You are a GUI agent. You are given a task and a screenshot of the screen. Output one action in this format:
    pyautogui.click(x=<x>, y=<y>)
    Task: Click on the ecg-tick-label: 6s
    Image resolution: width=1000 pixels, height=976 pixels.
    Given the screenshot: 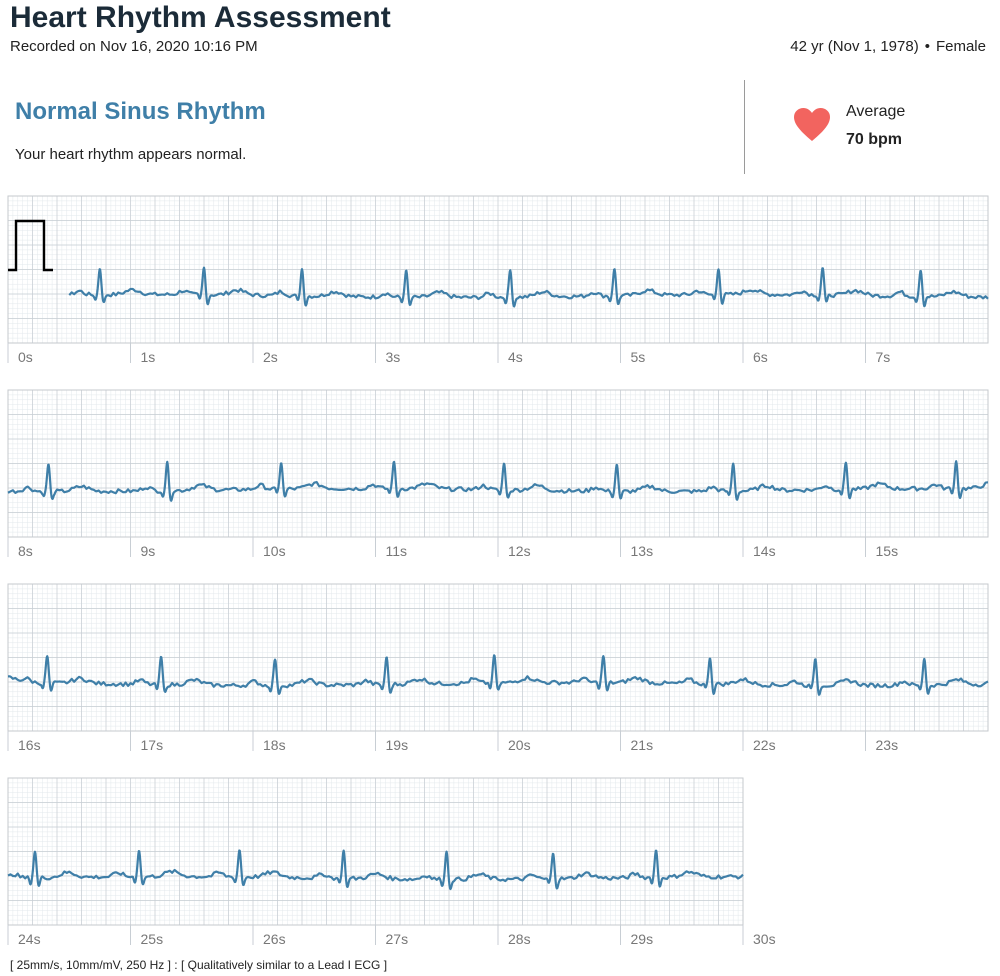 What is the action you would take?
    pyautogui.click(x=760, y=357)
    